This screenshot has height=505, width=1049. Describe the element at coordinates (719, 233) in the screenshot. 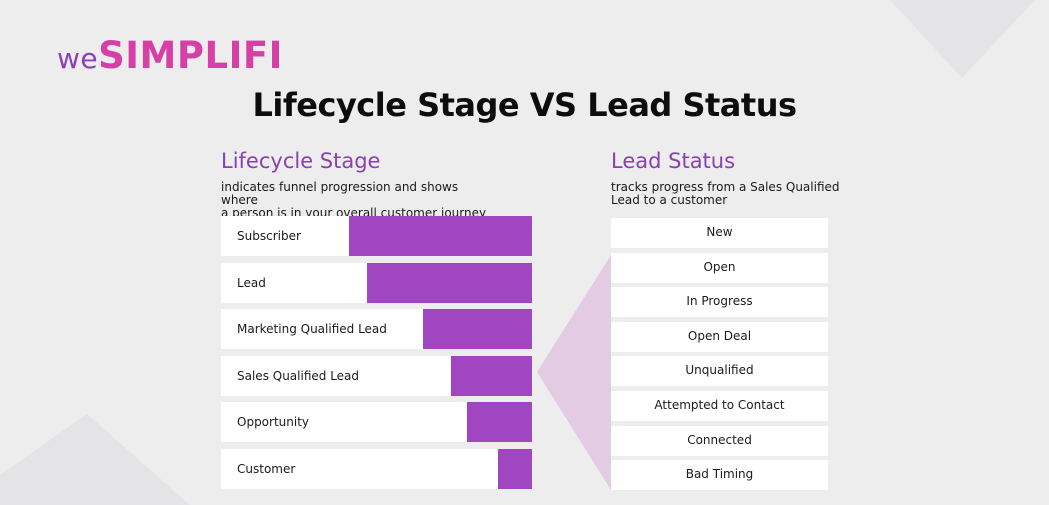

I see `status-item-new: New` at that location.